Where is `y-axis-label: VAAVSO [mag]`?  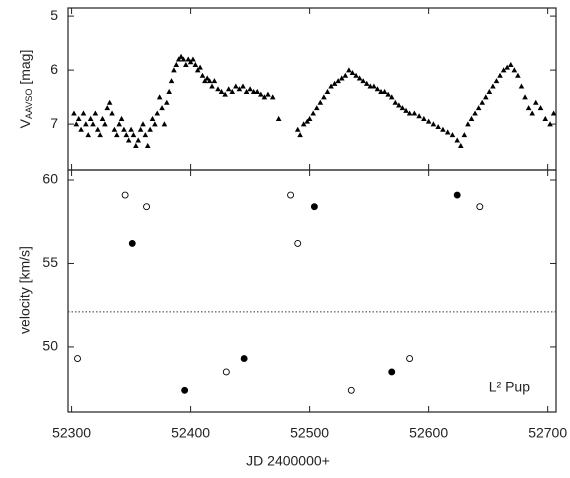
y-axis-label: VAAVSO [mag] is located at coordinates (26, 89).